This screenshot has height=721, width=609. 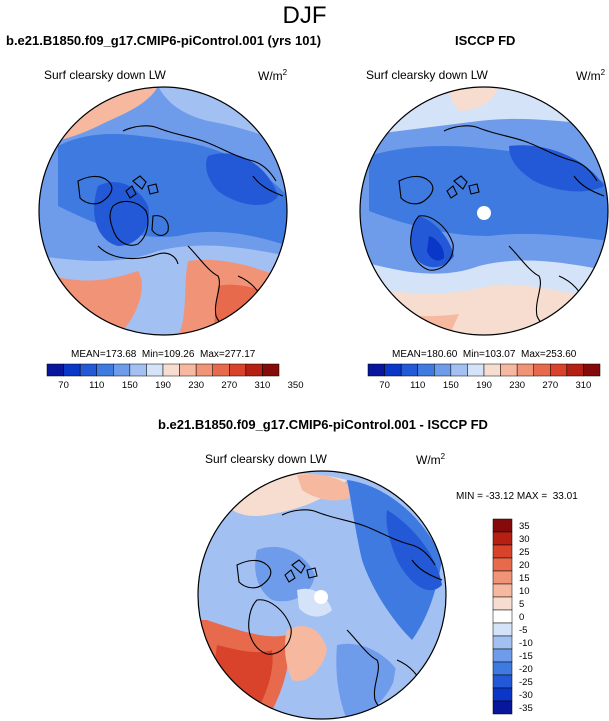 I want to click on field-warmer-top, so click(x=327, y=487).